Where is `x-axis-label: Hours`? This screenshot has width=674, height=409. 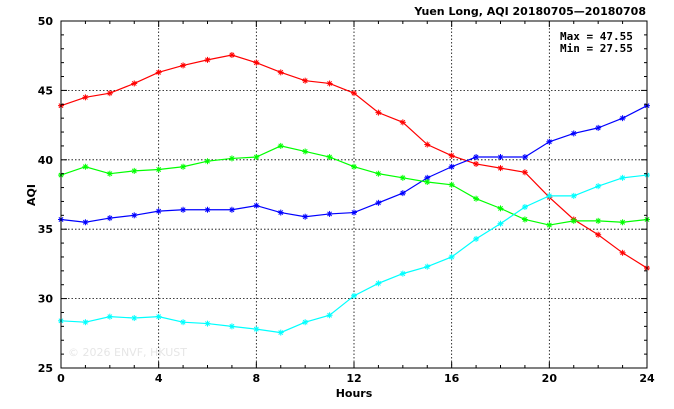
x-axis-label: Hours is located at coordinates (354, 393).